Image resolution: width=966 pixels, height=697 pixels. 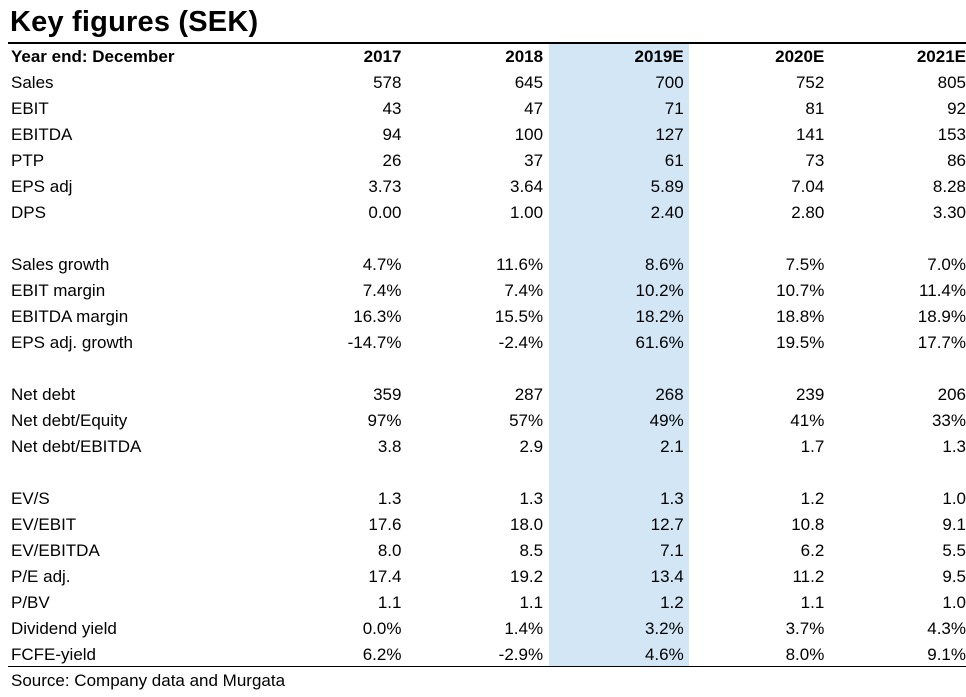 What do you see at coordinates (529, 394) in the screenshot?
I see `cell-2018: 287` at bounding box center [529, 394].